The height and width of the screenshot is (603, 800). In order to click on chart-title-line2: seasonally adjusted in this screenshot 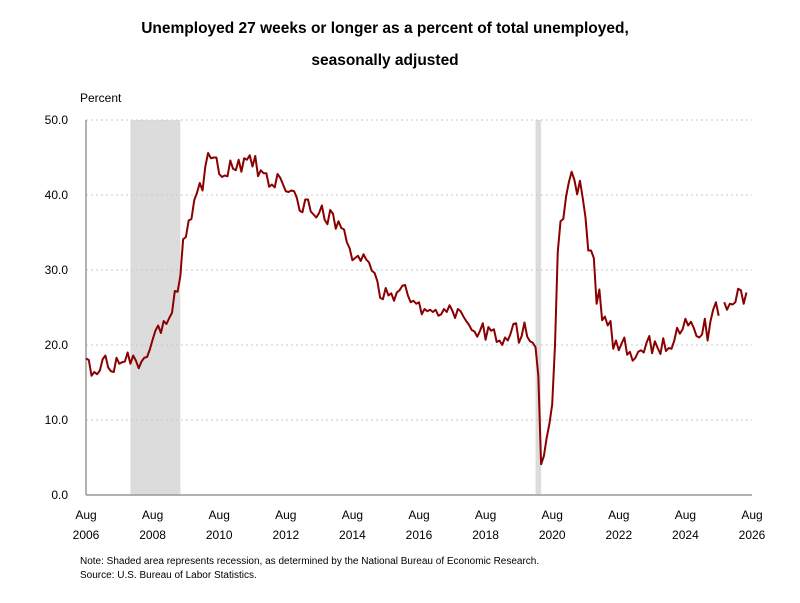, I will do `click(385, 60)`.